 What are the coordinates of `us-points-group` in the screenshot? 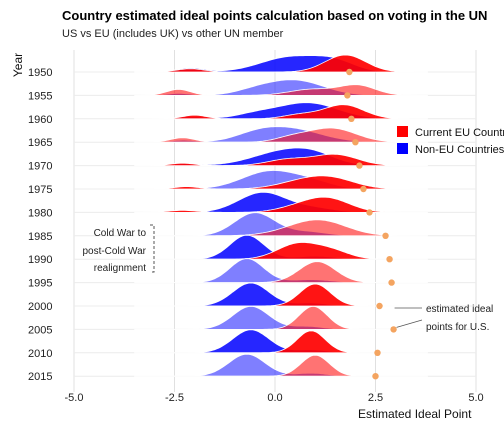 It's located at (370, 224).